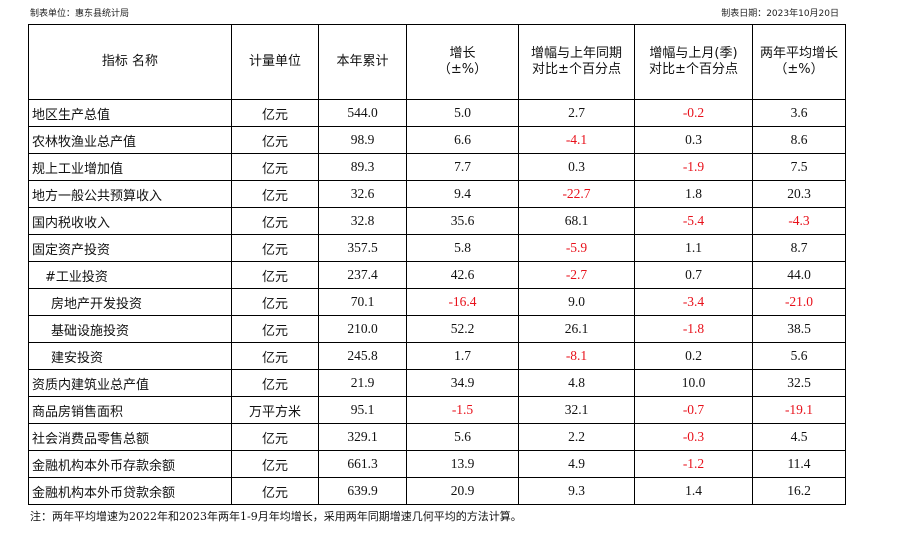 The width and height of the screenshot is (897, 551). What do you see at coordinates (130, 140) in the screenshot?
I see `row-indicator-name: 农林牧渔业总产值` at bounding box center [130, 140].